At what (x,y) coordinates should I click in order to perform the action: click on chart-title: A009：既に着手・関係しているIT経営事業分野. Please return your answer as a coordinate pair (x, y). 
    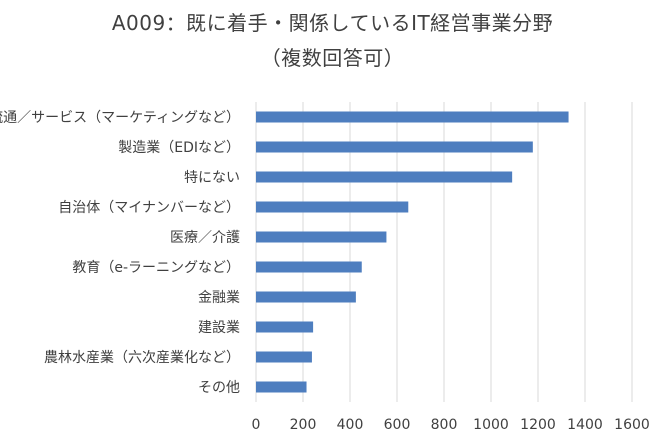
    Looking at the image, I should click on (332, 23).